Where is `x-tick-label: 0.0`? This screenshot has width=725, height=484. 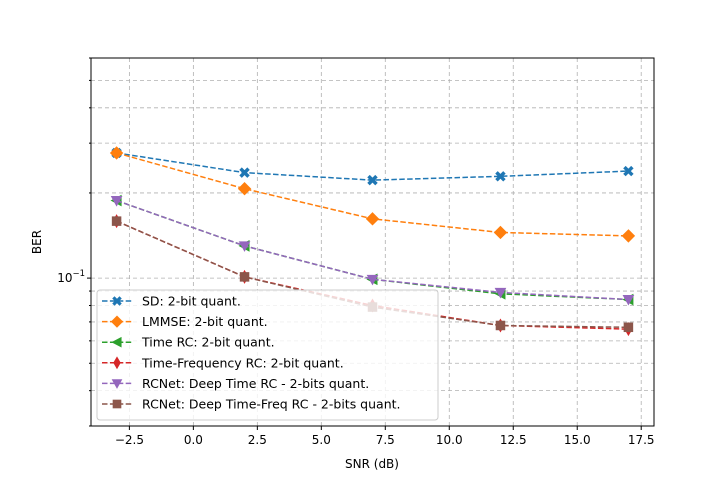
x-tick-label: 0.0 is located at coordinates (193, 440).